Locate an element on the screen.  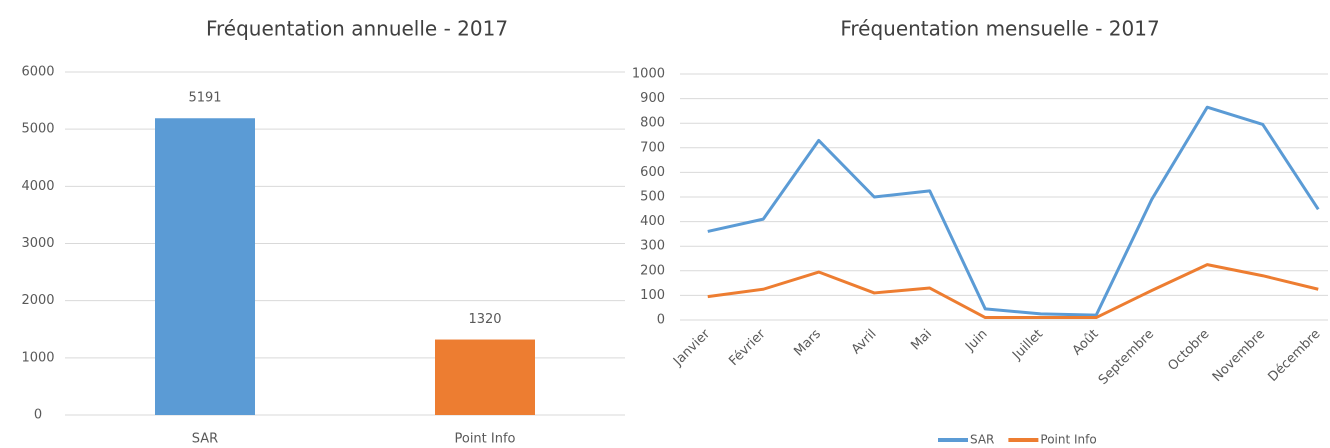
y-tick-label: 900 is located at coordinates (652, 98).